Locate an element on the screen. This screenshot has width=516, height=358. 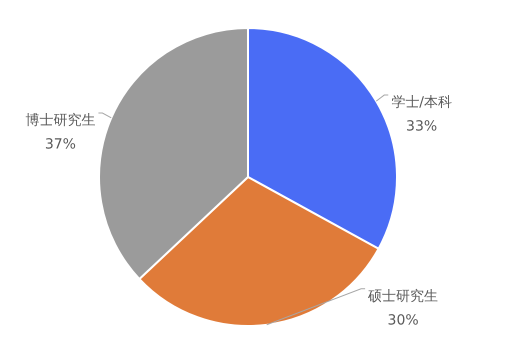
slice-label: 硕士研究生 is located at coordinates (402, 296).